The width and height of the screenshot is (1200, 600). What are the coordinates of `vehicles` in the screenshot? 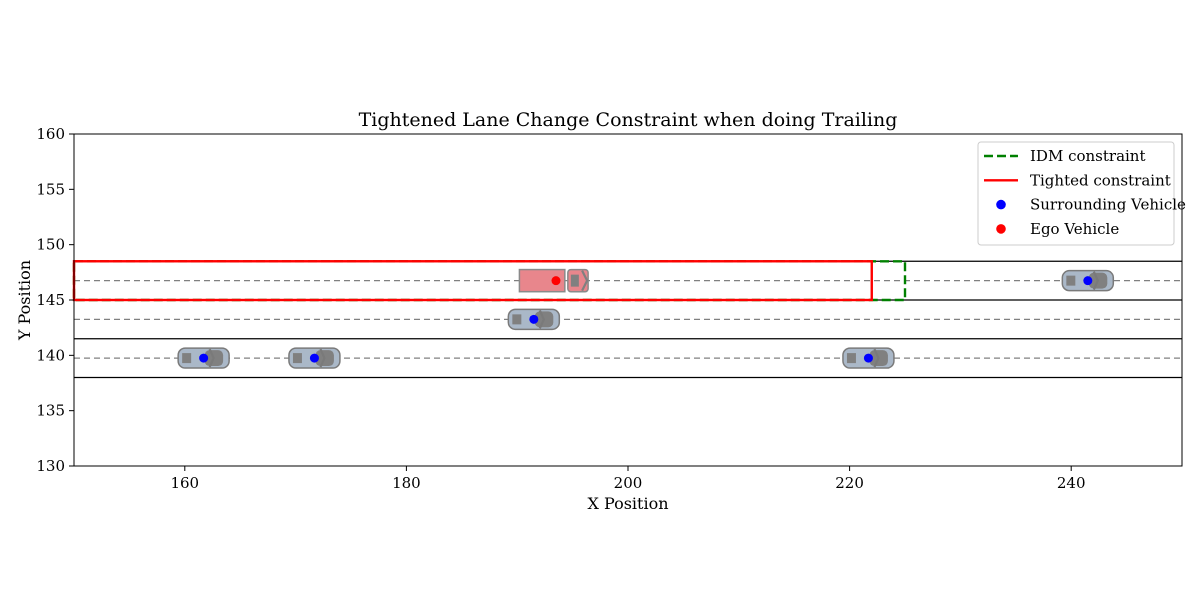 It's located at (646, 318).